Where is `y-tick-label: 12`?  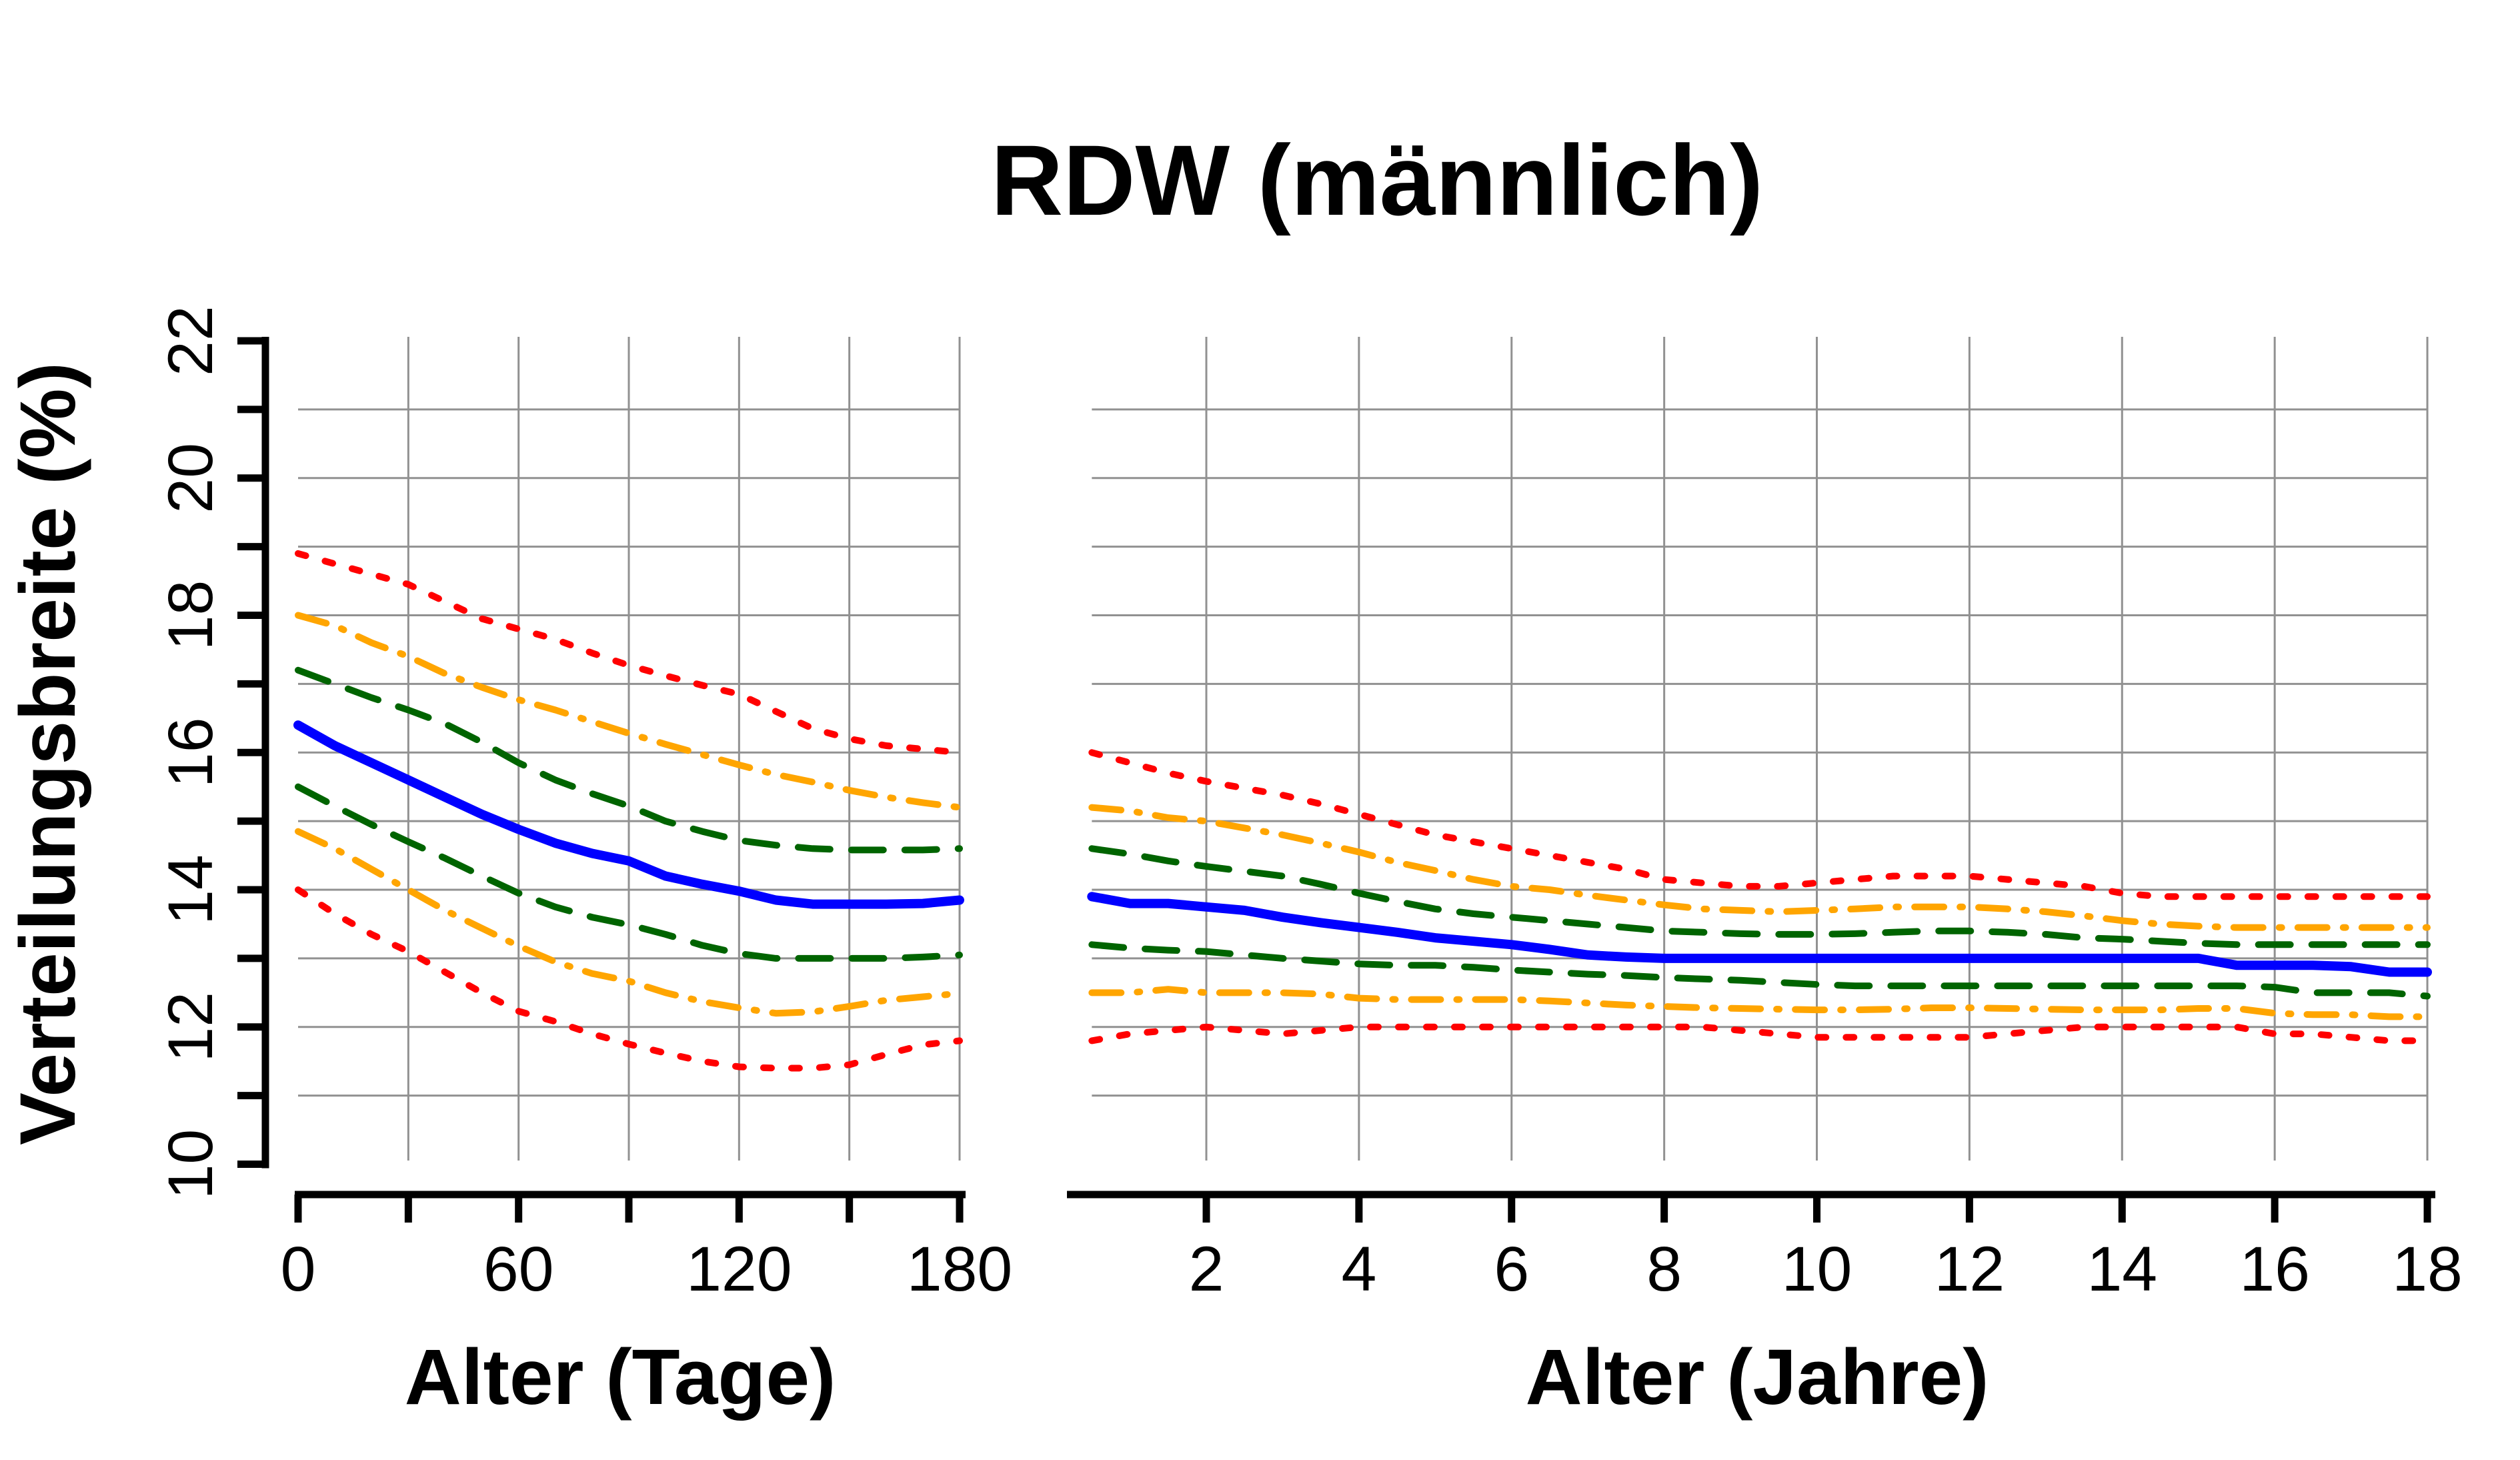
y-tick-label: 12 is located at coordinates (190, 1027).